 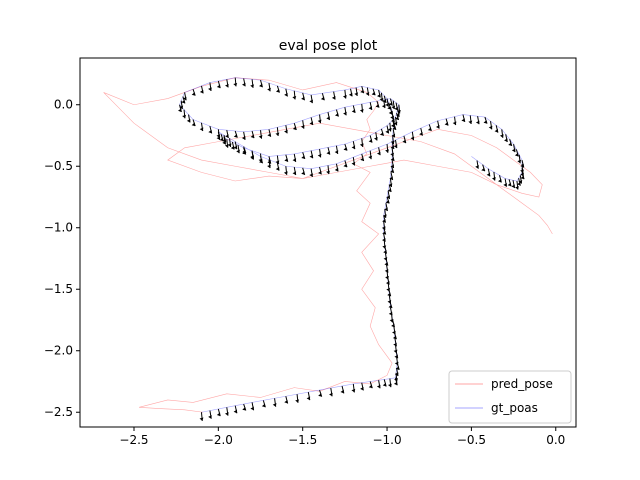 What do you see at coordinates (62, 258) in the screenshot?
I see `y-axis-ticks: 0.0 −0.5 −1.0 −1.5 −2.0 −2.5` at bounding box center [62, 258].